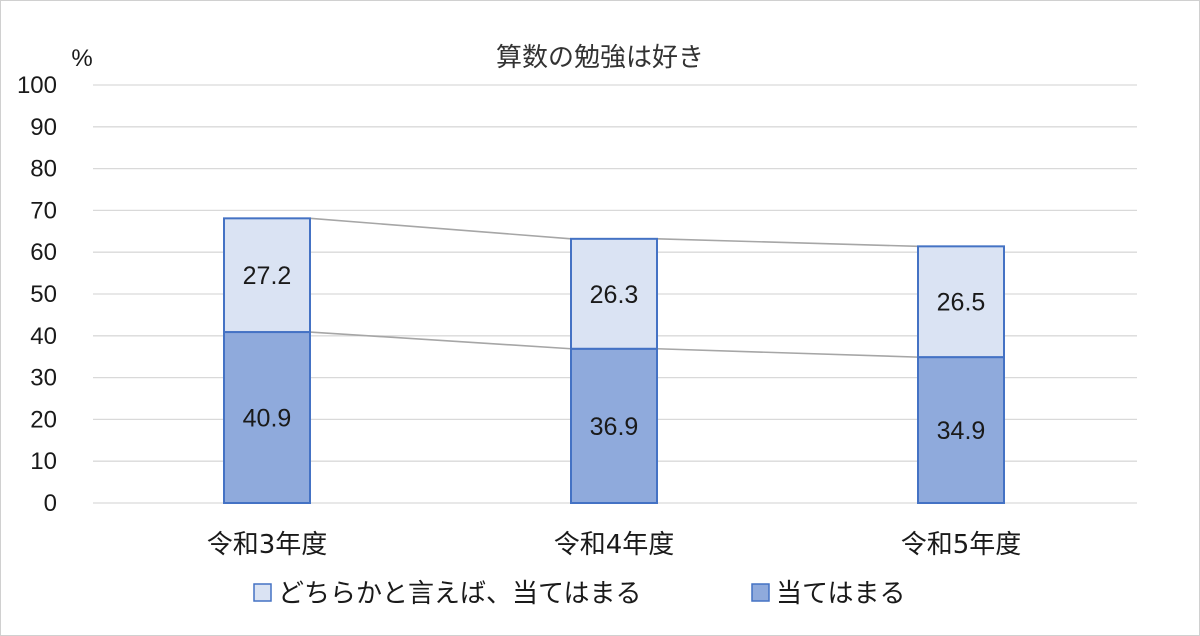 The height and width of the screenshot is (636, 1200). Describe the element at coordinates (43, 336) in the screenshot. I see `y-tick-label: 40` at that location.